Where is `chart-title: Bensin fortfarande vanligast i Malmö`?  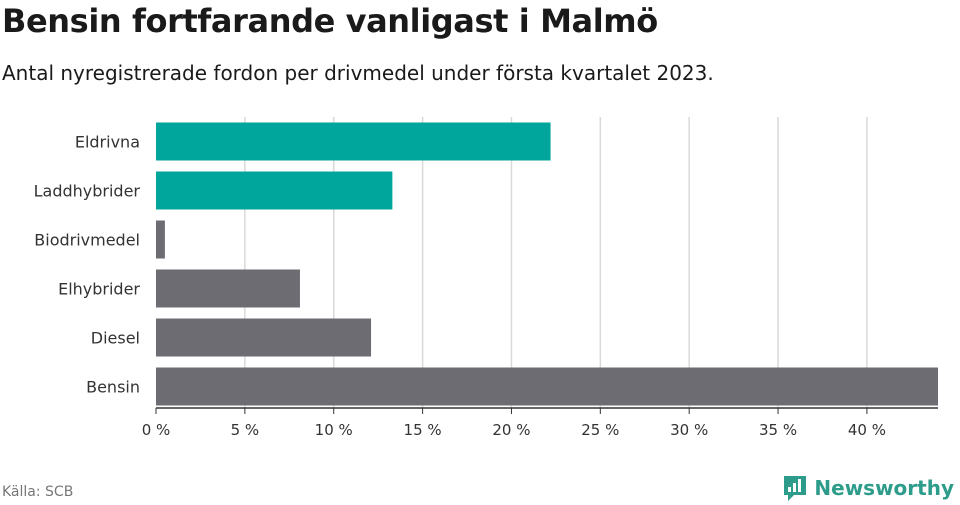 chart-title: Bensin fortfarande vanligast i Malmö is located at coordinates (330, 21).